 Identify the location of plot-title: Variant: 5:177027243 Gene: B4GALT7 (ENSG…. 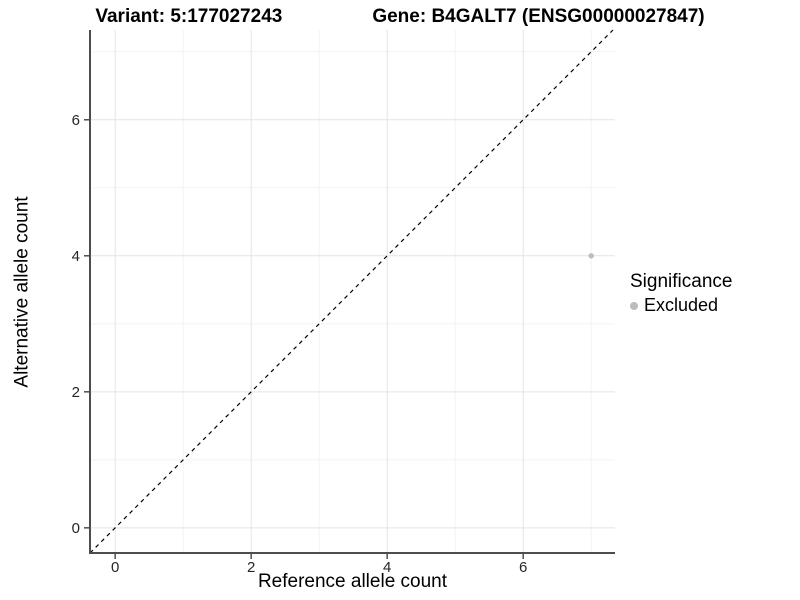
(400, 17).